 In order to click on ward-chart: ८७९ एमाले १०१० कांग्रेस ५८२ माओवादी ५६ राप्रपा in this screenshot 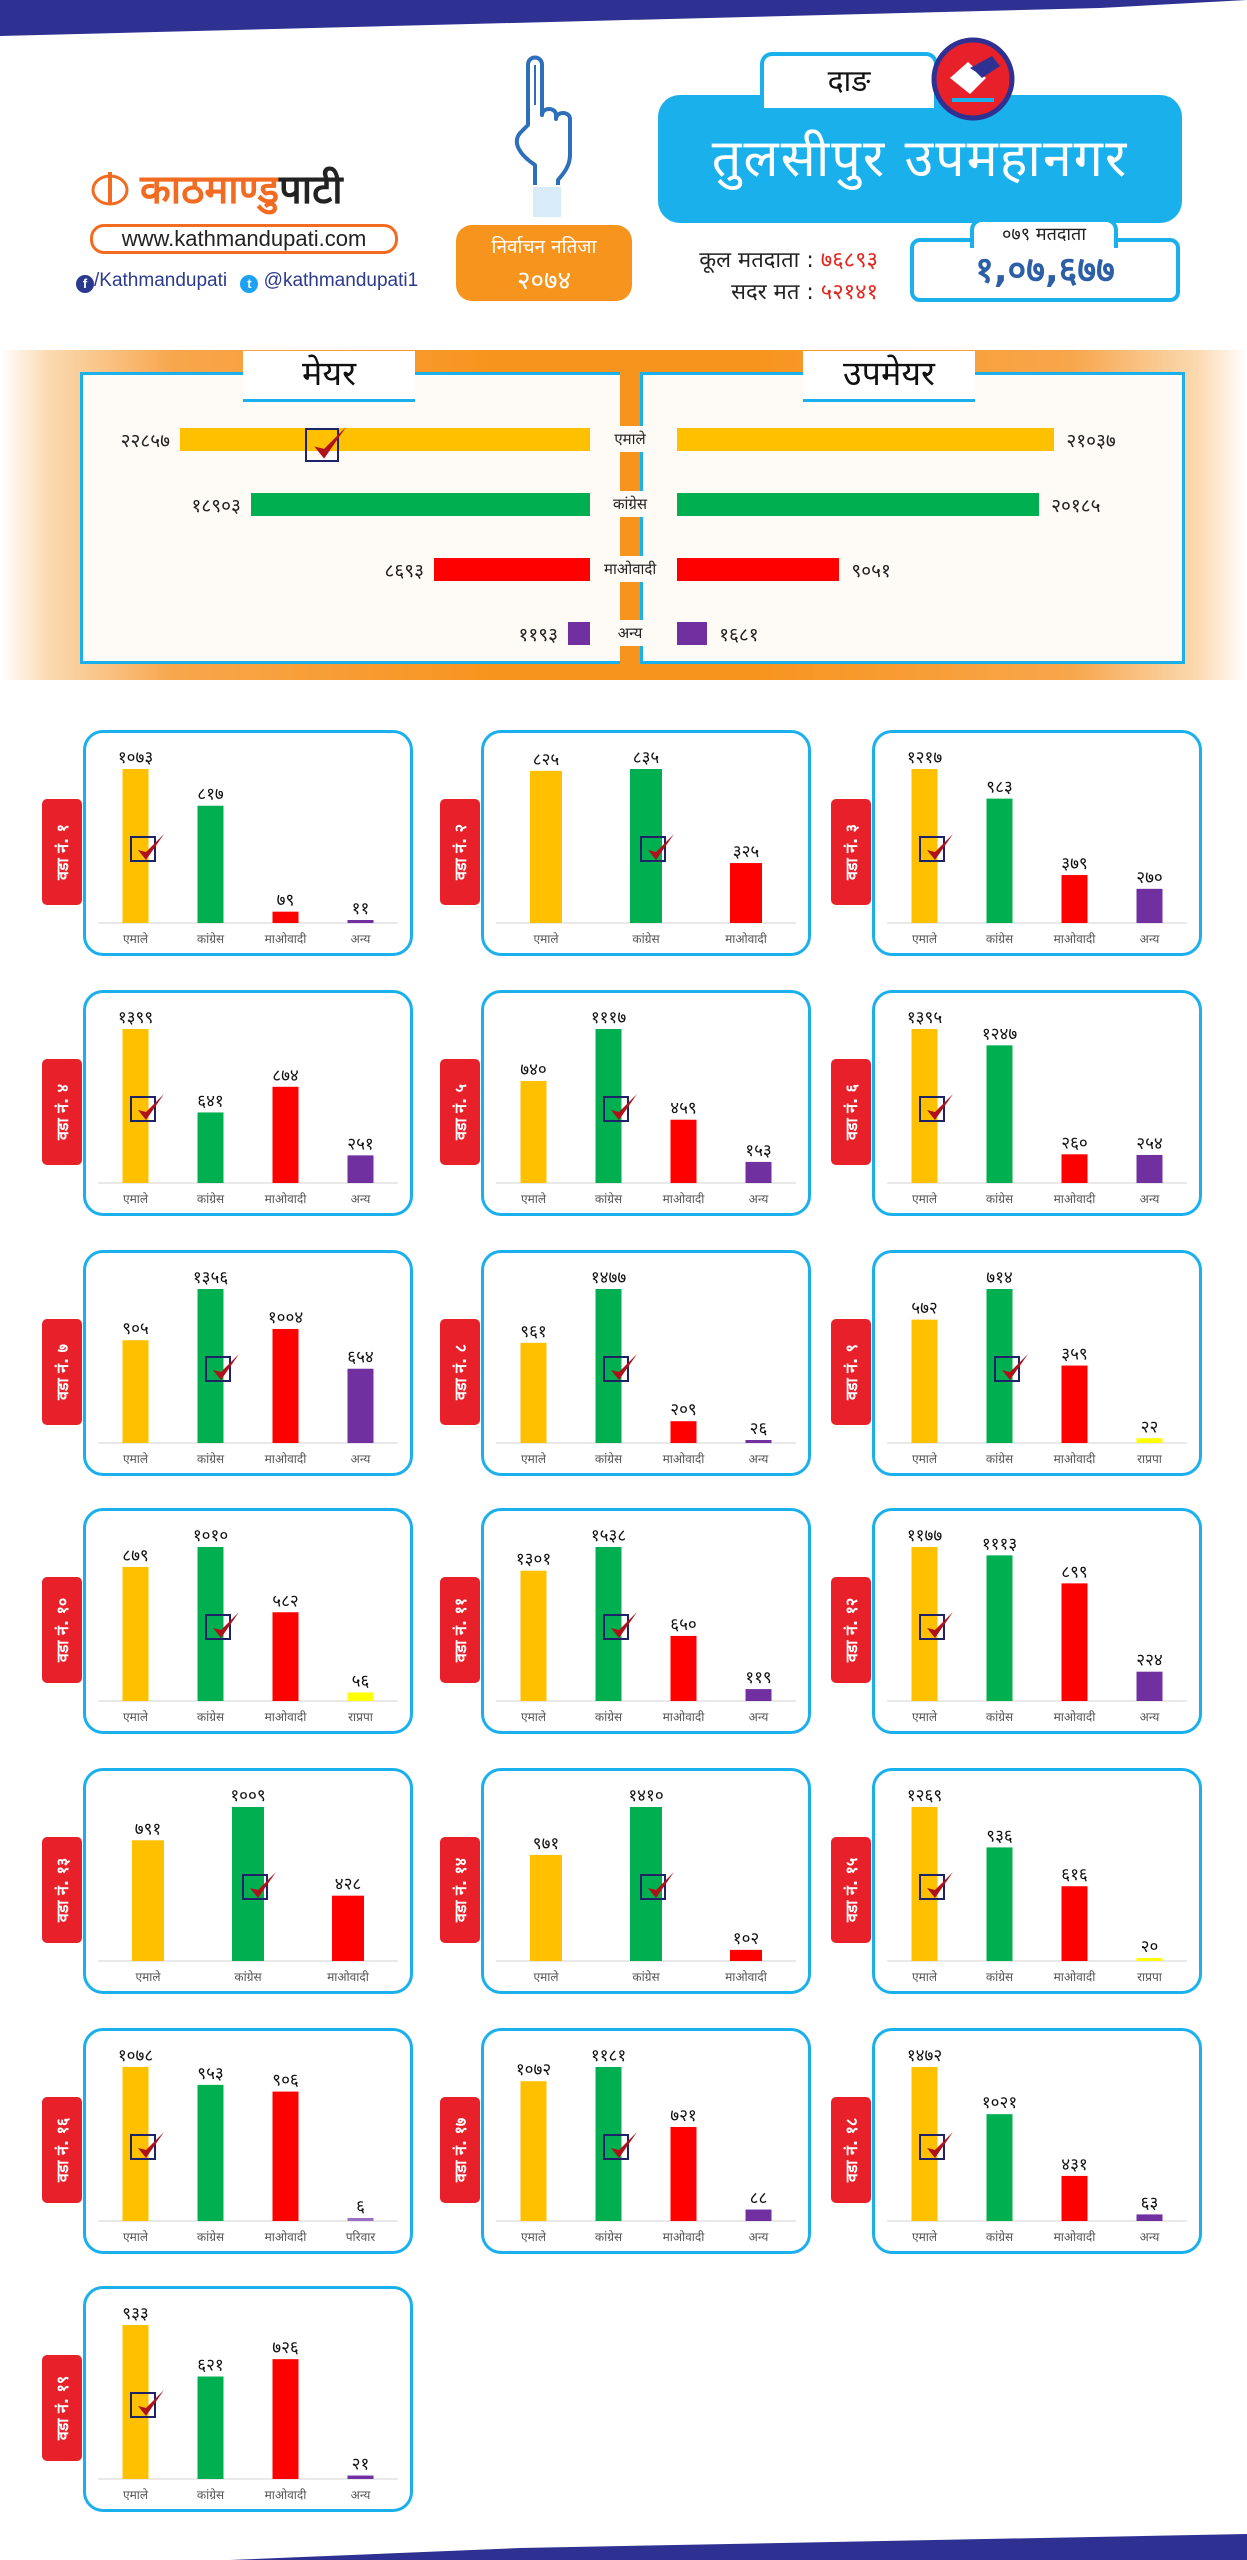, I will do `click(248, 1625)`.